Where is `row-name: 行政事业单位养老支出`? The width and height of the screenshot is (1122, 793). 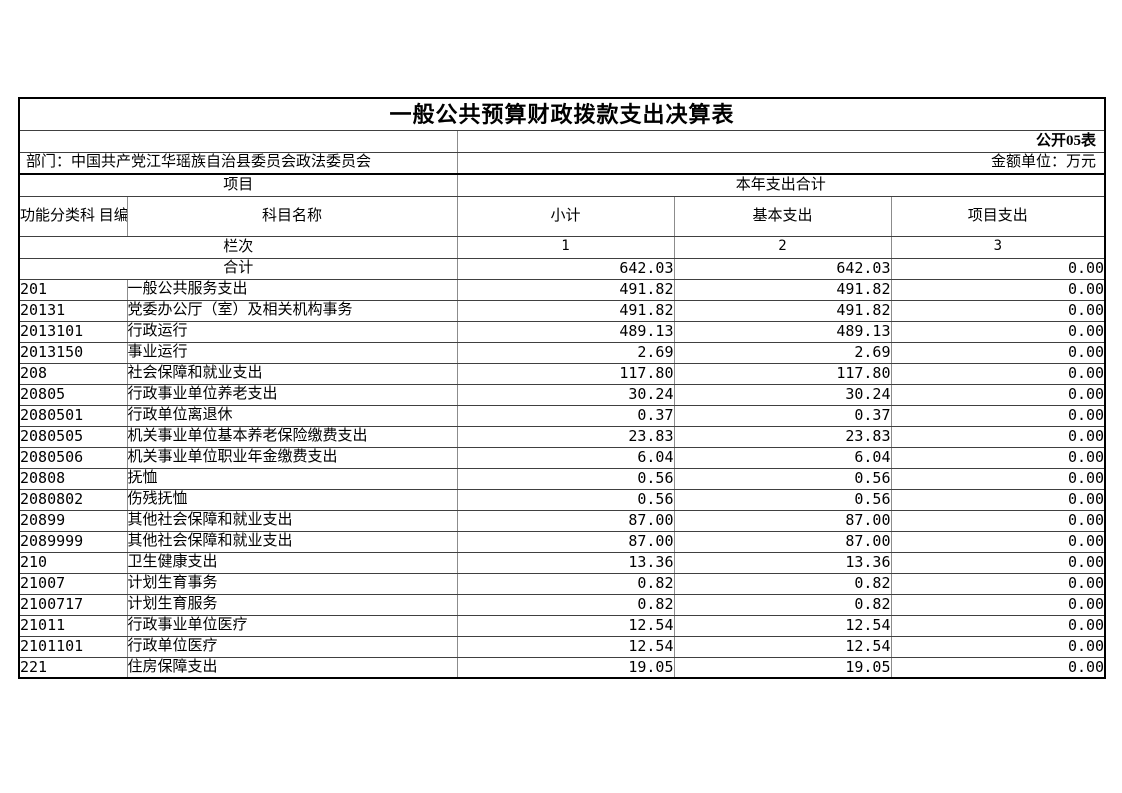
row-name: 行政事业单位养老支出 is located at coordinates (292, 394).